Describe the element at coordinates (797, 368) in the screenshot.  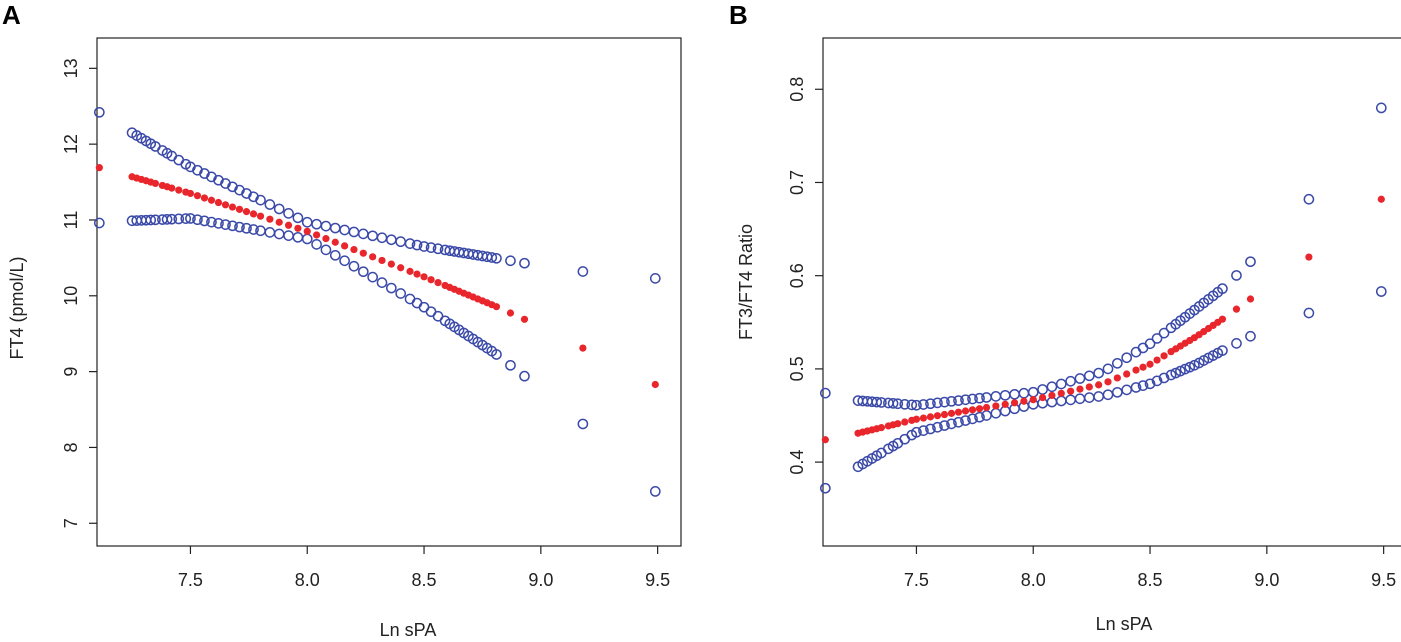
I see `y-tick-label: 0.5` at that location.